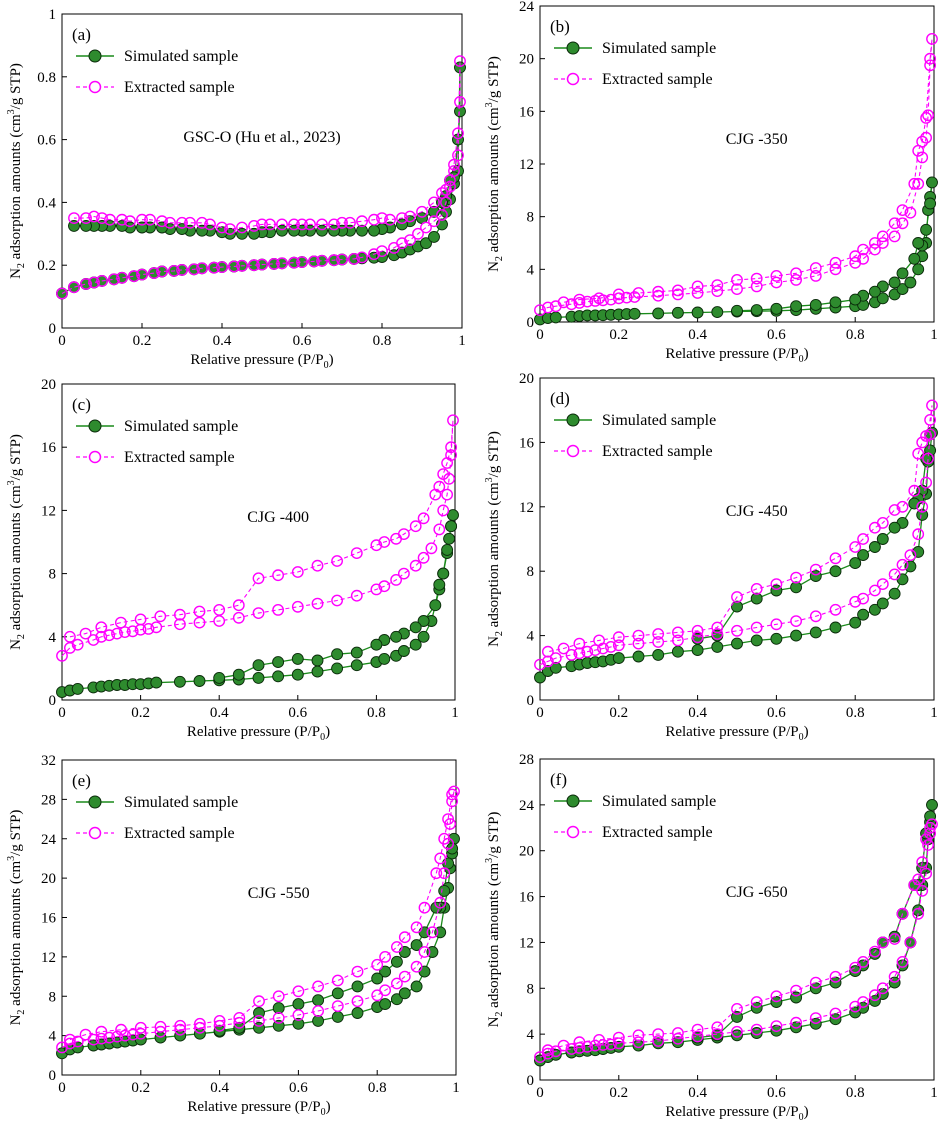 This screenshot has height=1131, width=941. I want to click on y-tick-label: 28, so click(48, 800).